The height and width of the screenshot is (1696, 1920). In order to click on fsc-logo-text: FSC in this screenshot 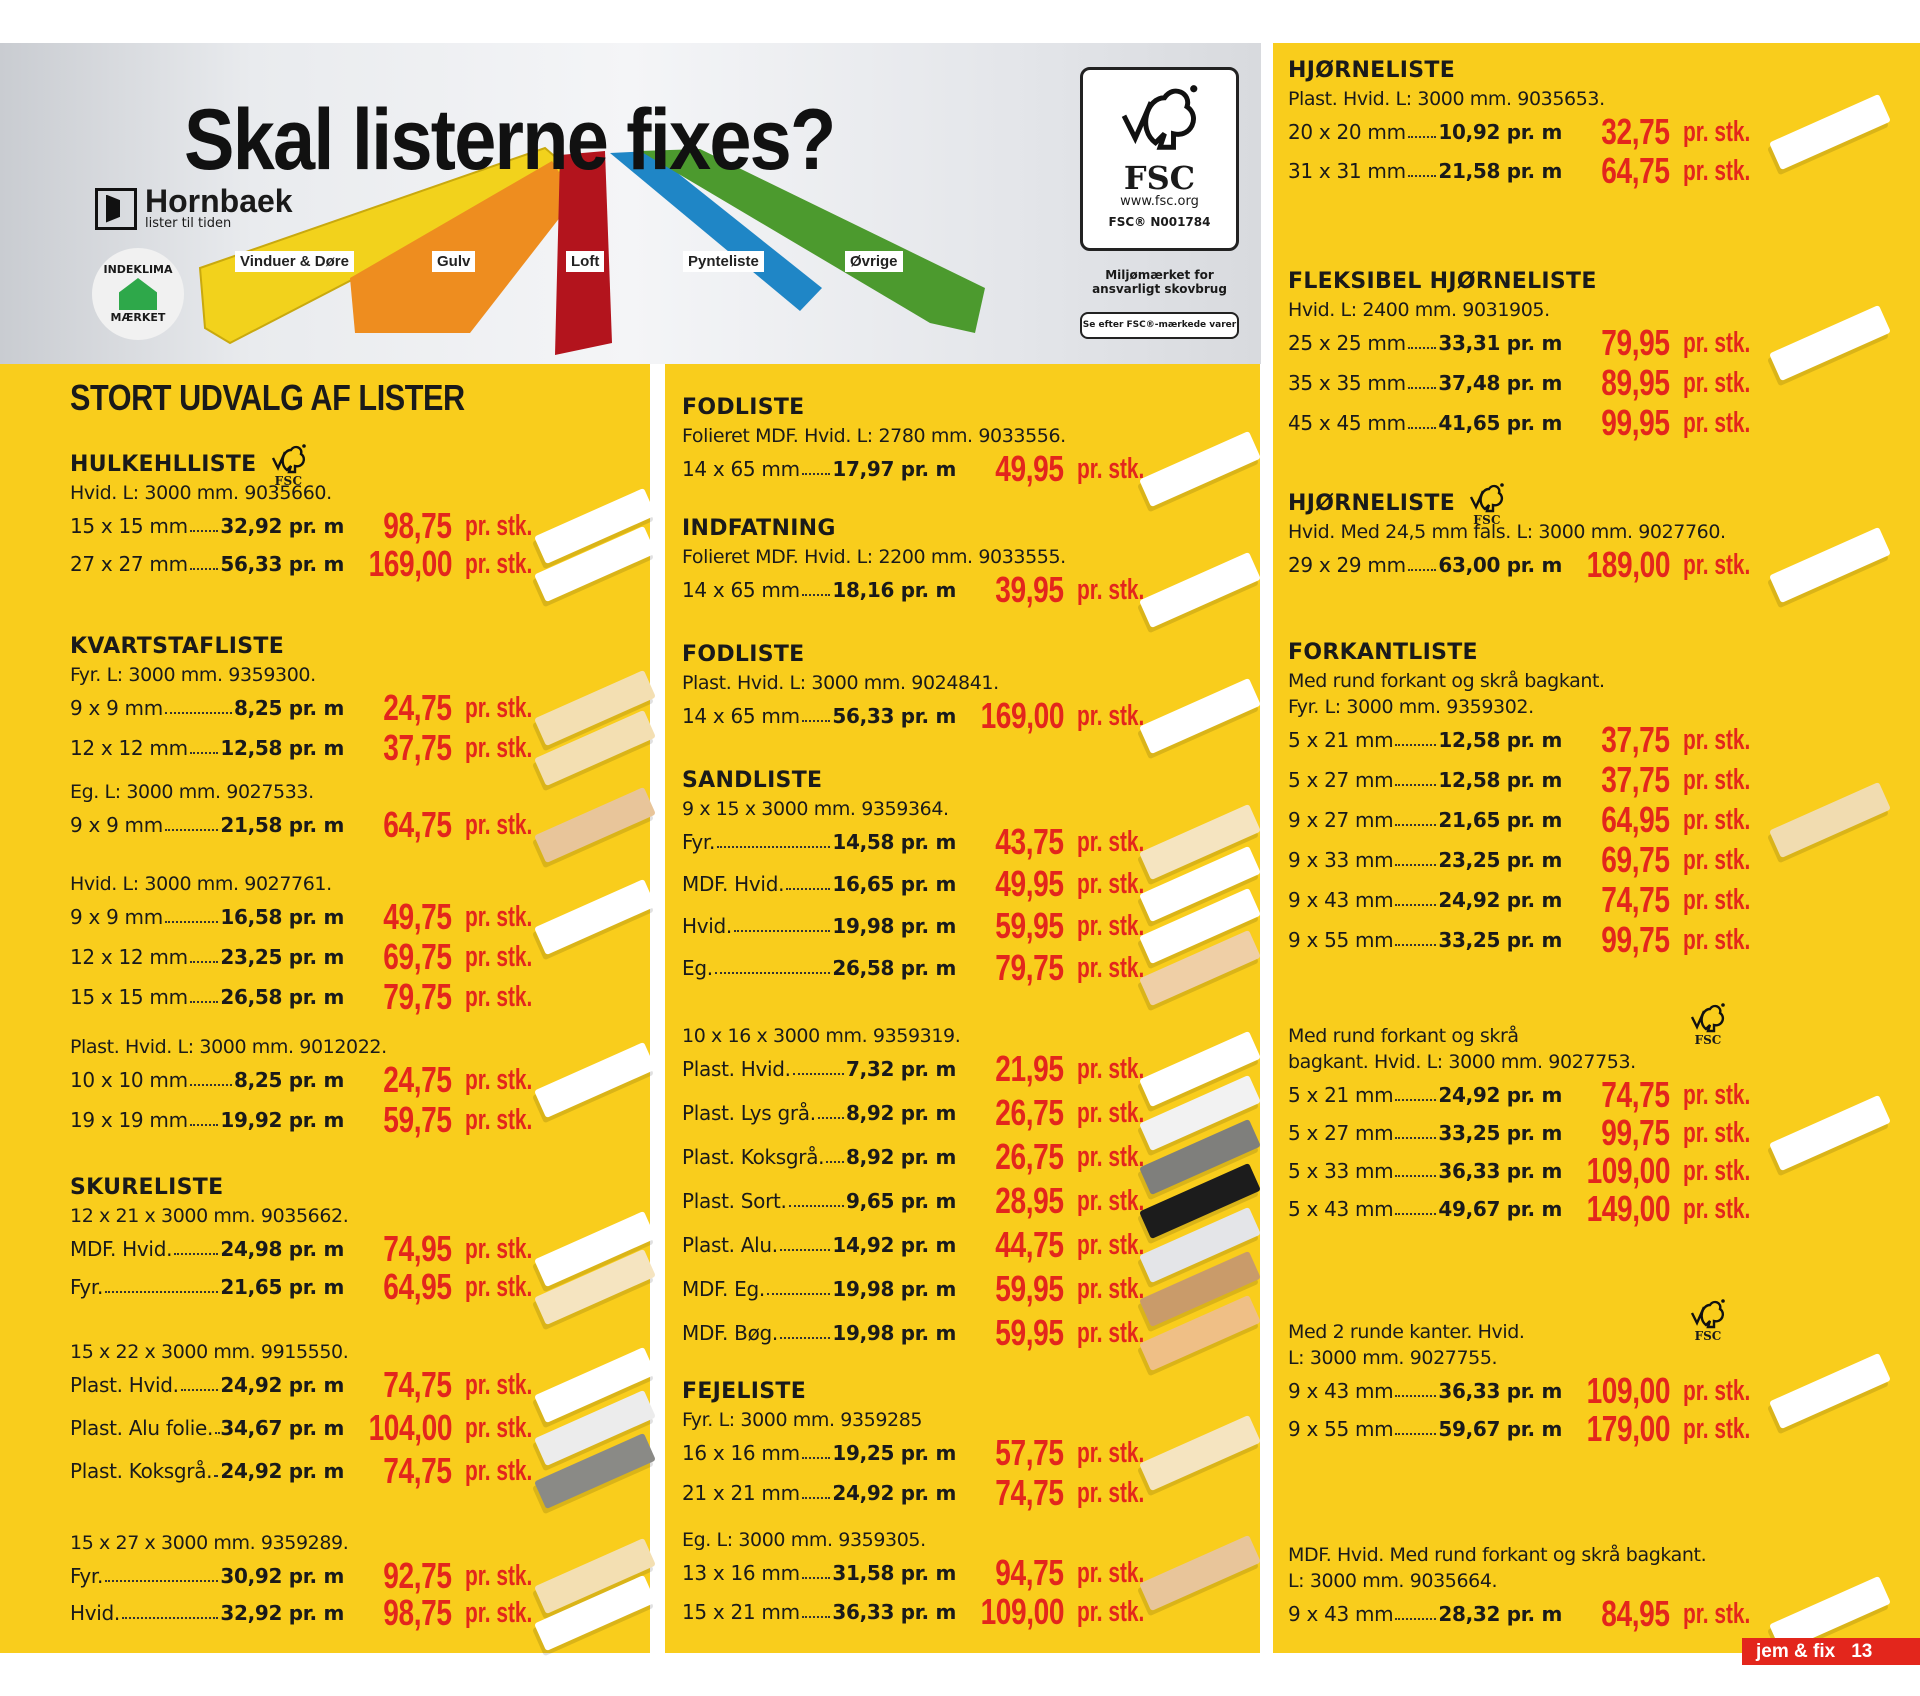, I will do `click(1159, 178)`.